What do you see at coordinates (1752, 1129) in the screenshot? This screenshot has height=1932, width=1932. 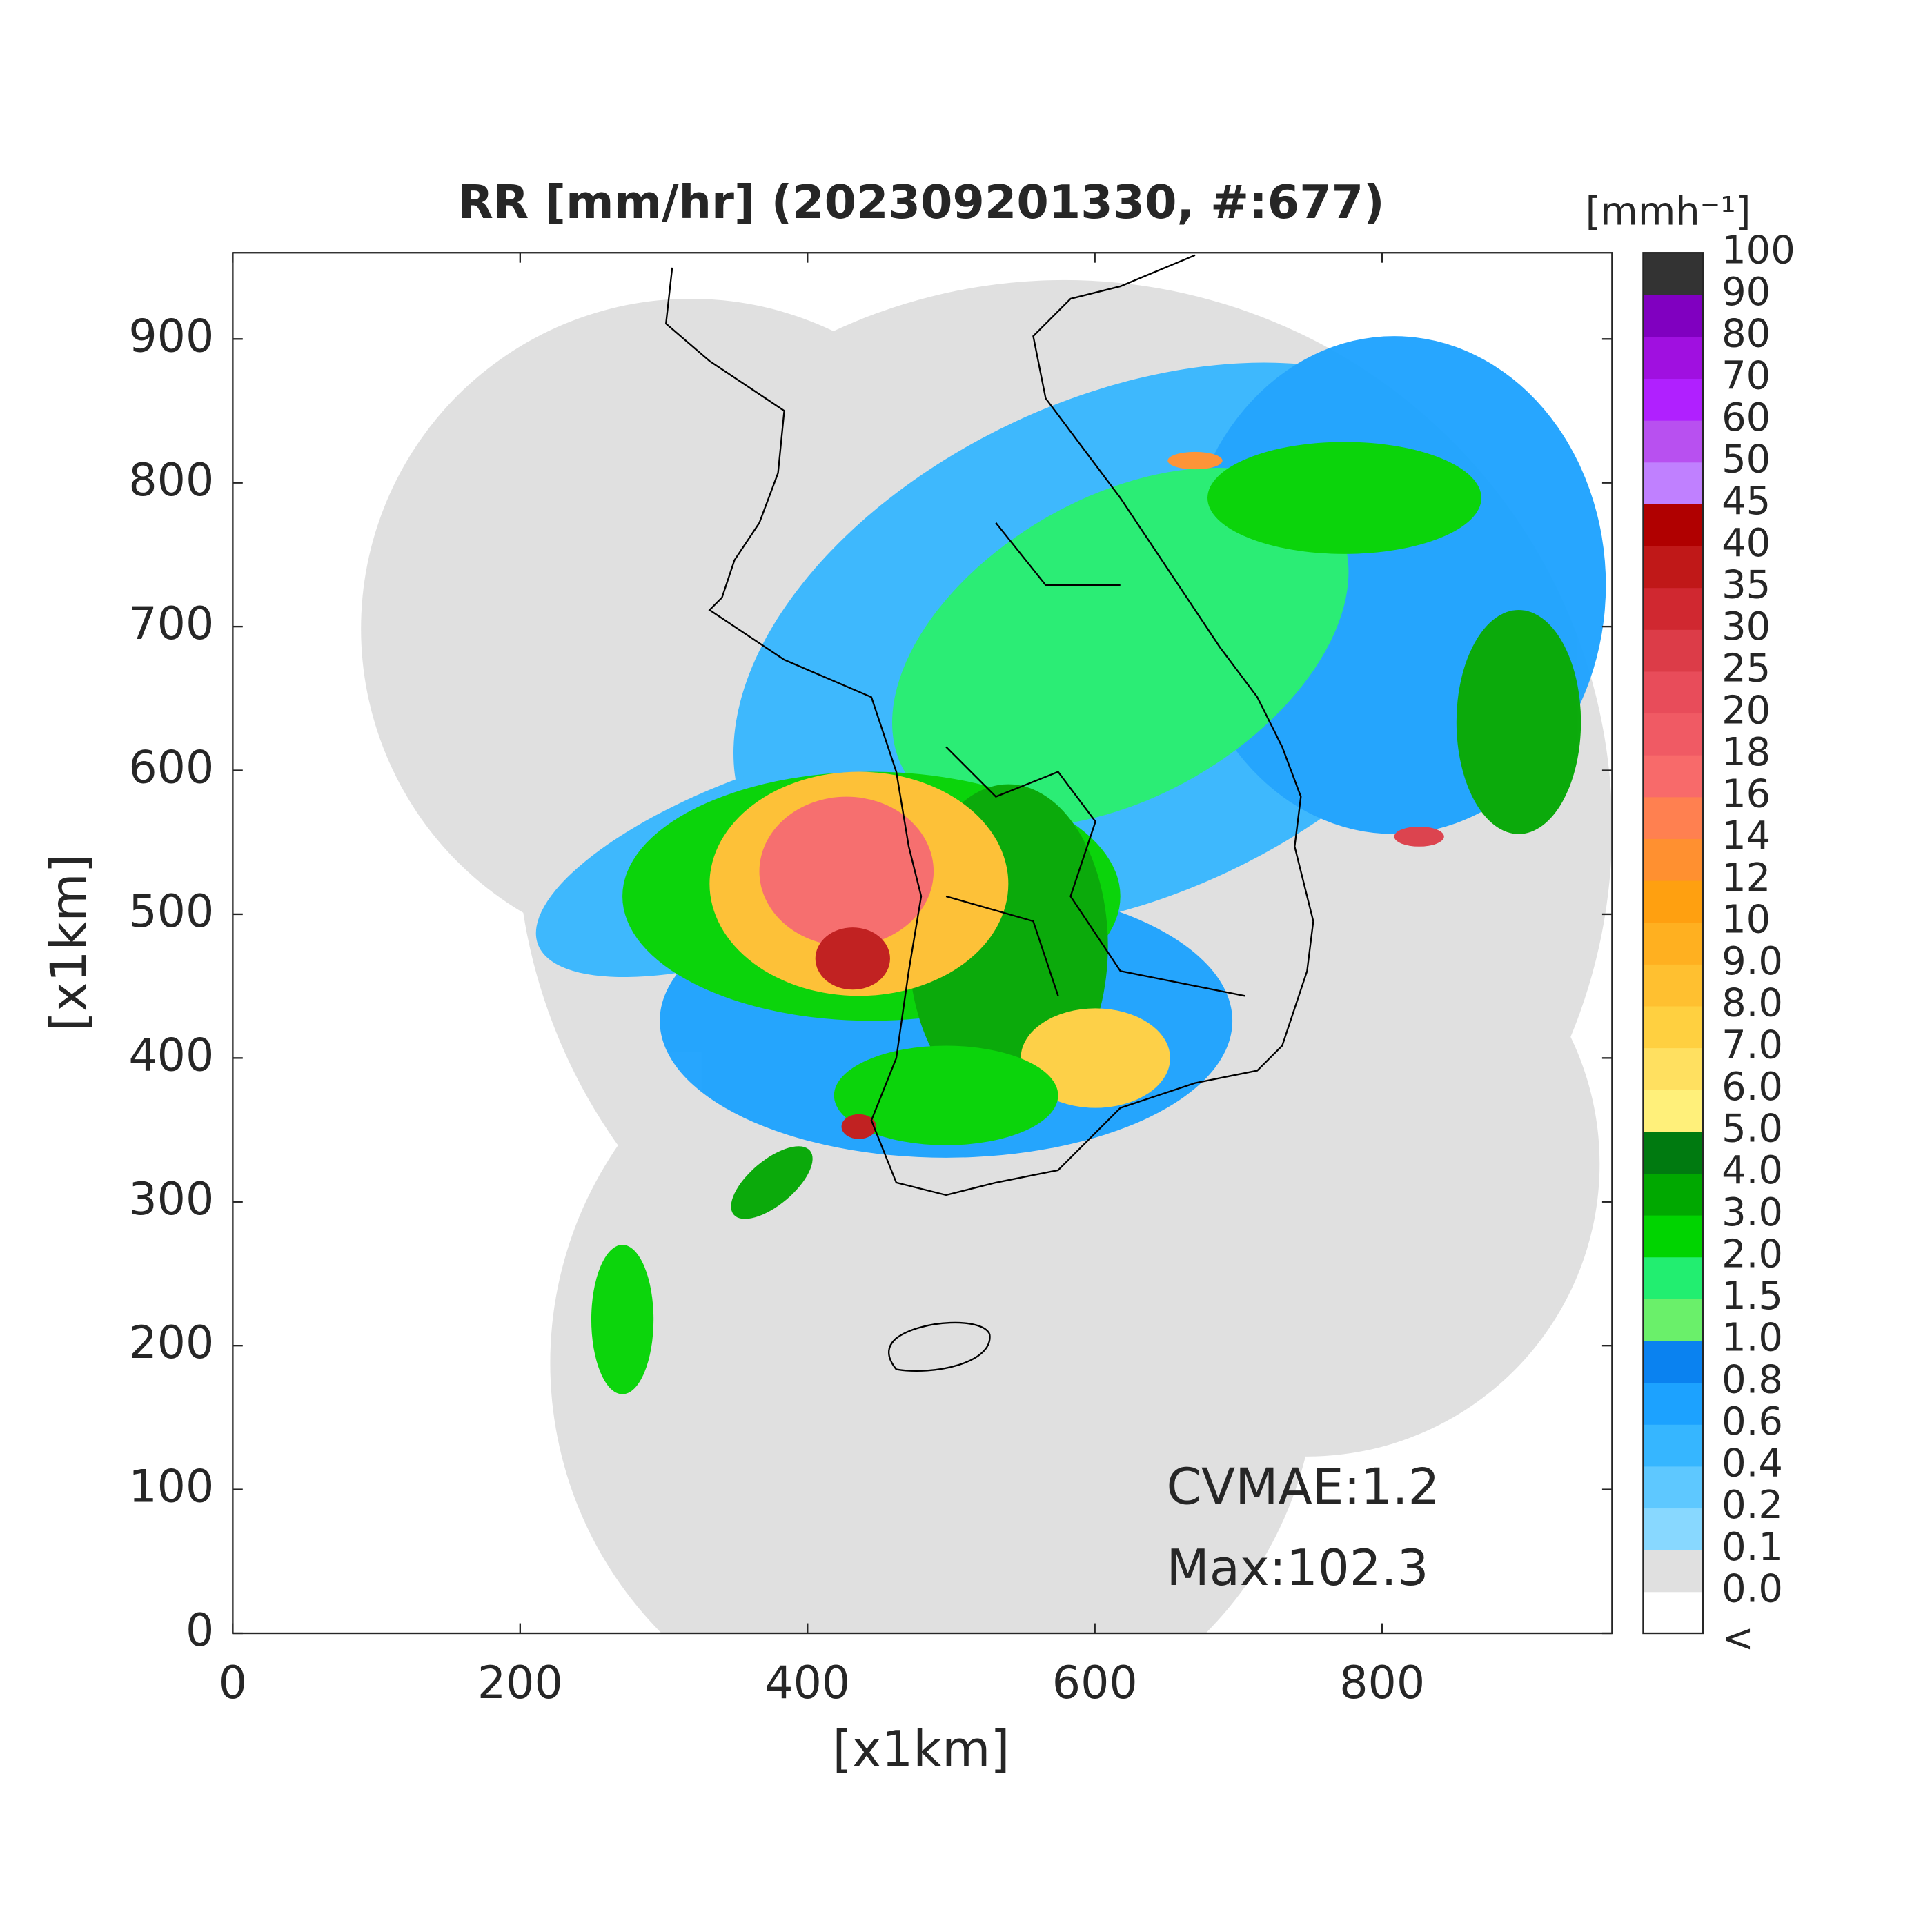 I see `colorbar-label: 5.0` at bounding box center [1752, 1129].